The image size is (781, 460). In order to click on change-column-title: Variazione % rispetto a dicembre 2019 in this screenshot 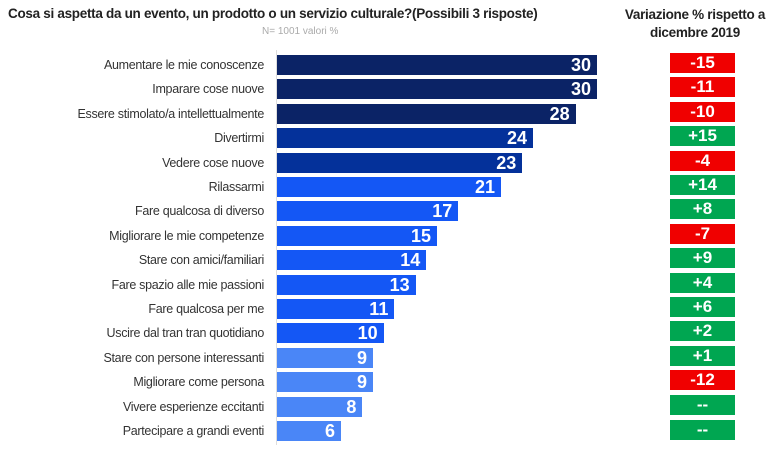, I will do `click(695, 23)`.